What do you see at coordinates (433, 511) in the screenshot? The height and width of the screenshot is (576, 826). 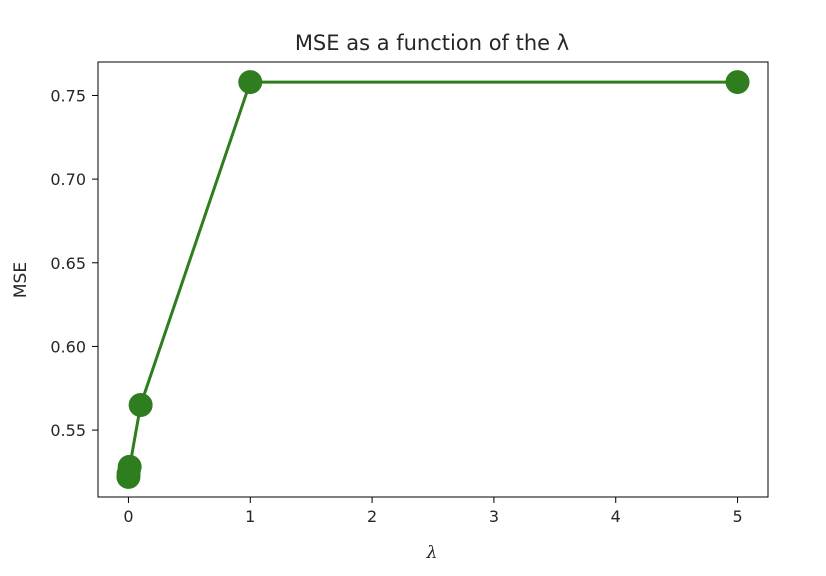 I see `x-axis-ticks: 0 1 2 3 4 5` at bounding box center [433, 511].